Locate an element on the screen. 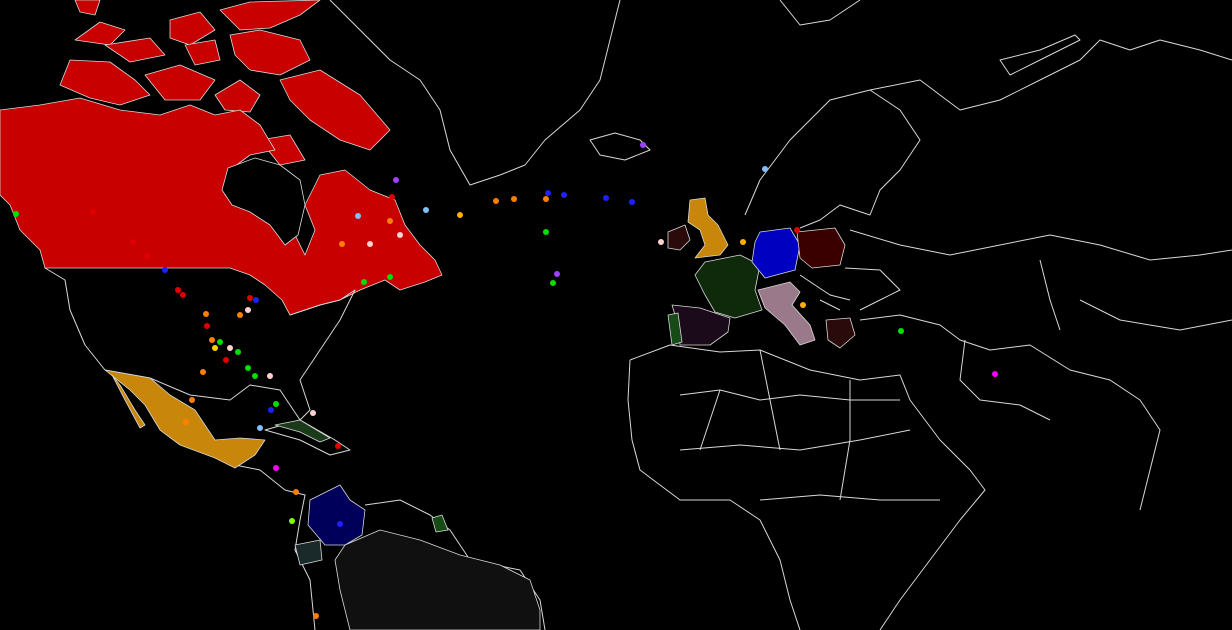 Image resolution: width=1232 pixels, height=630 pixels. ireland is located at coordinates (679, 237).